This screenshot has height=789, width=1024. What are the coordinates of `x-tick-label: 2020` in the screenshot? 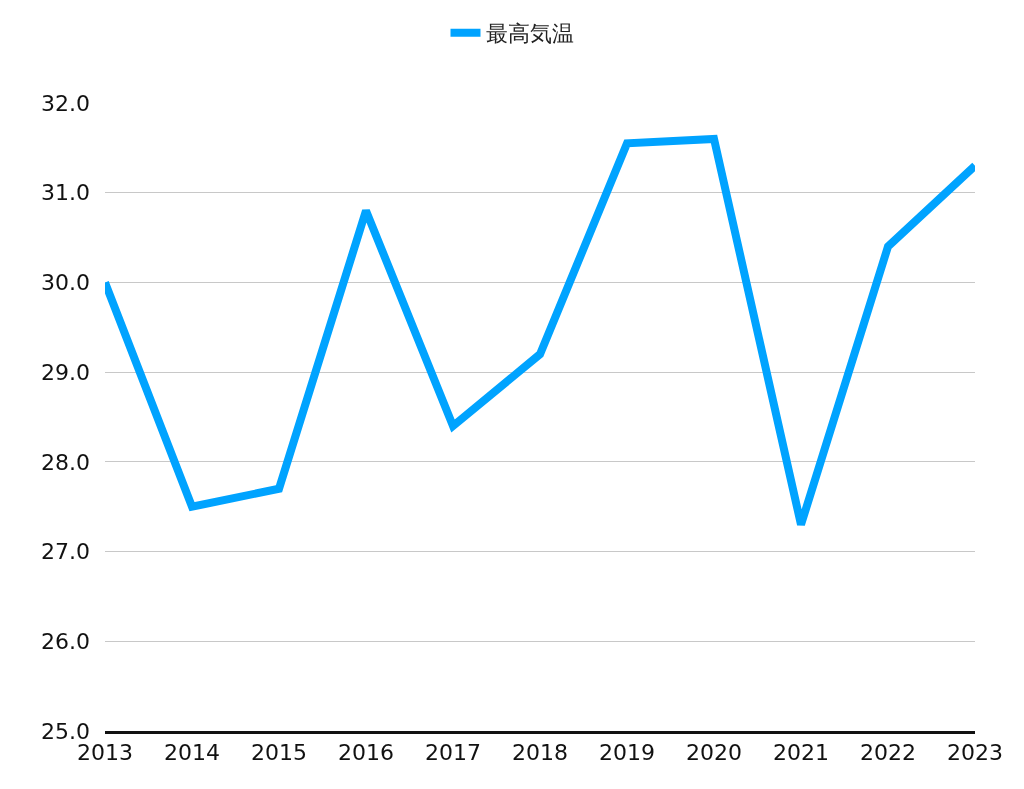 It's located at (714, 753).